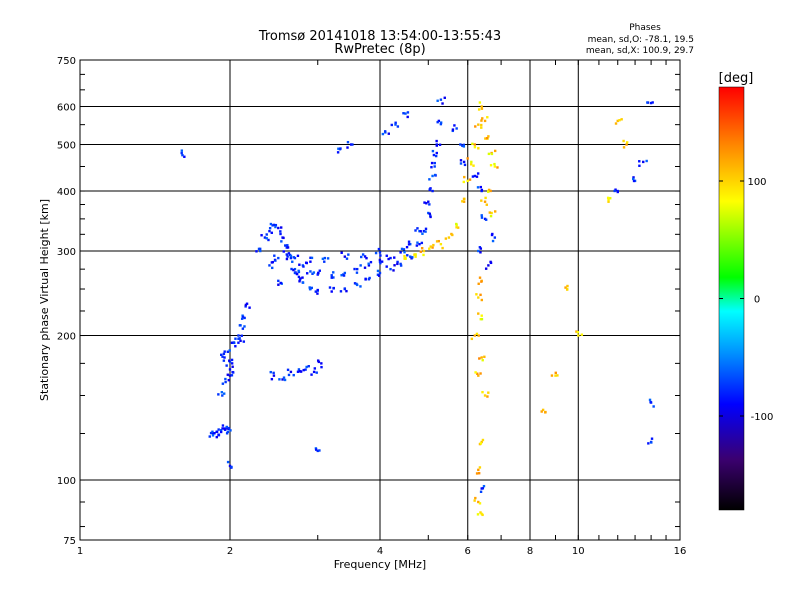 The height and width of the screenshot is (600, 800). What do you see at coordinates (44, 300) in the screenshot?
I see `y-axis-label: Stationary phase Virtual Height [km]` at bounding box center [44, 300].